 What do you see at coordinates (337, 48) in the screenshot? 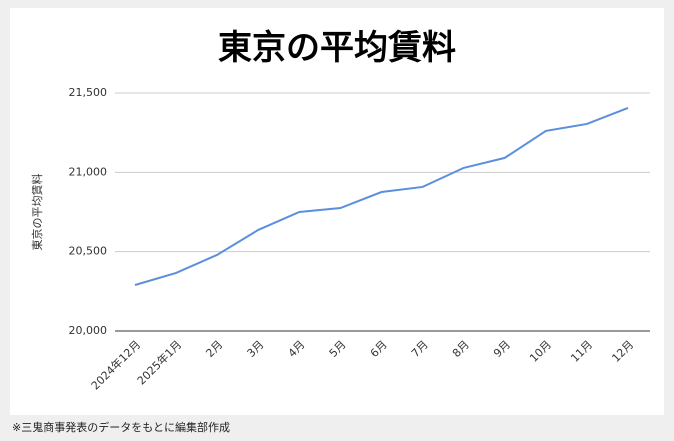
I see `chart-title: 東京の平均賃料` at bounding box center [337, 48].